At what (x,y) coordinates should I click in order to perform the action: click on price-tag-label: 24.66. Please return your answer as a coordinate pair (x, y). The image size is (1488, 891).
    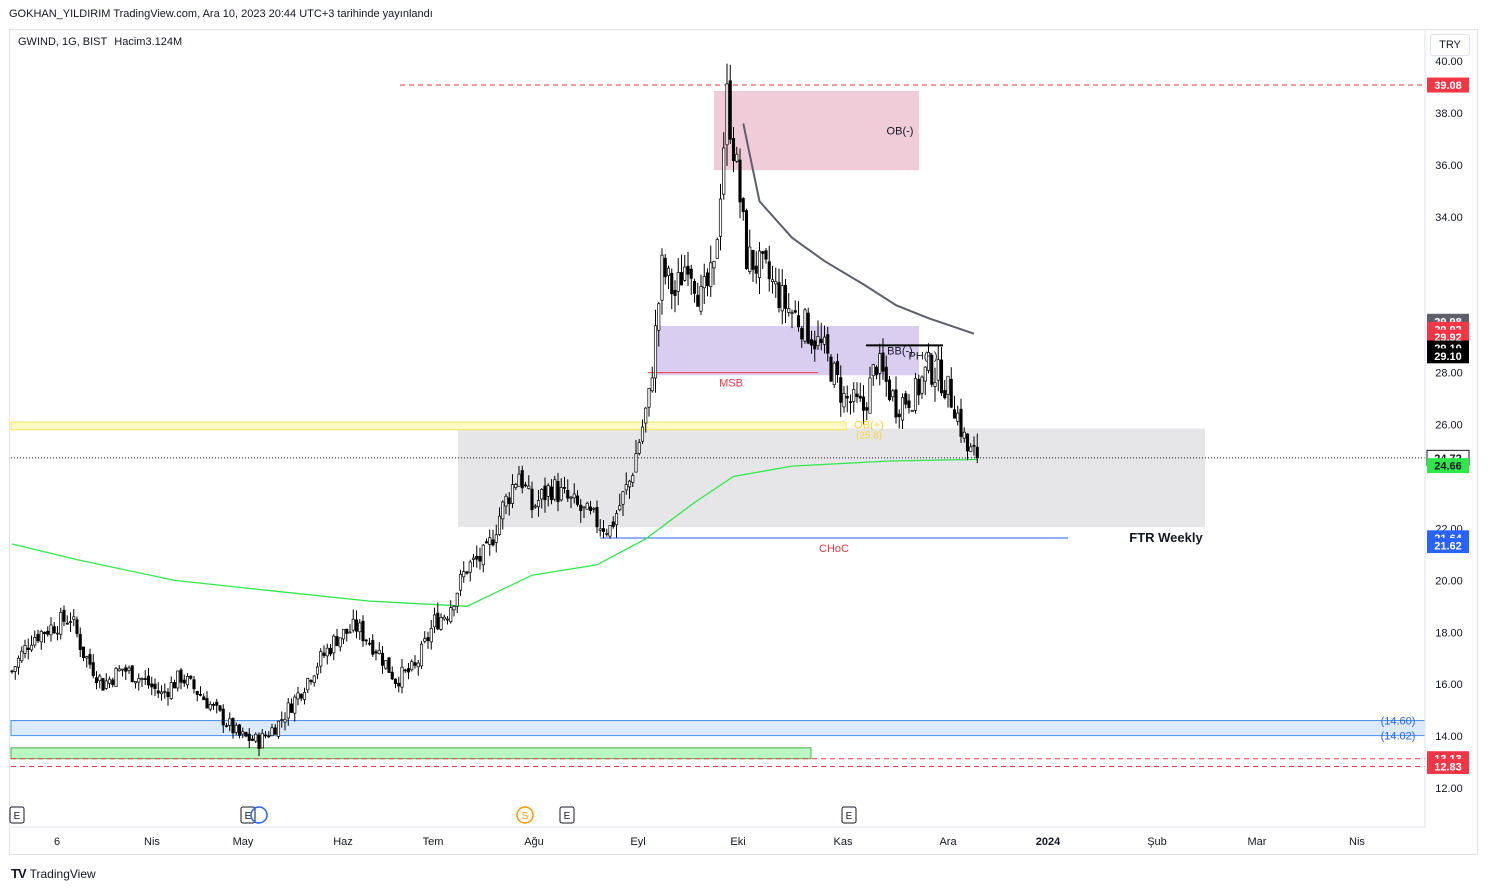
    Looking at the image, I should click on (1448, 467).